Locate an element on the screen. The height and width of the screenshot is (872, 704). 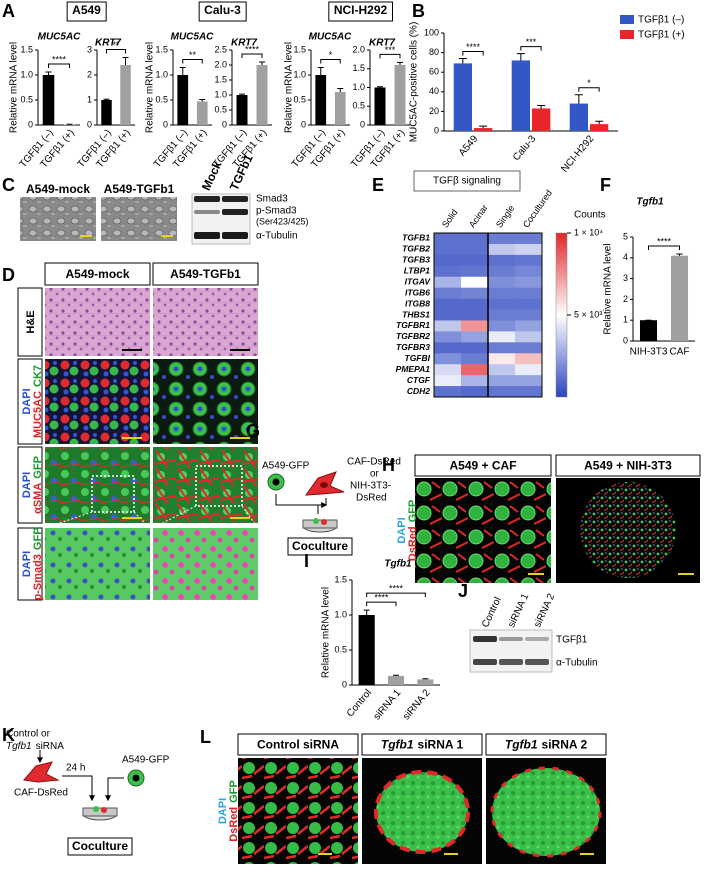
column-header: A549-mock is located at coordinates (97, 274).